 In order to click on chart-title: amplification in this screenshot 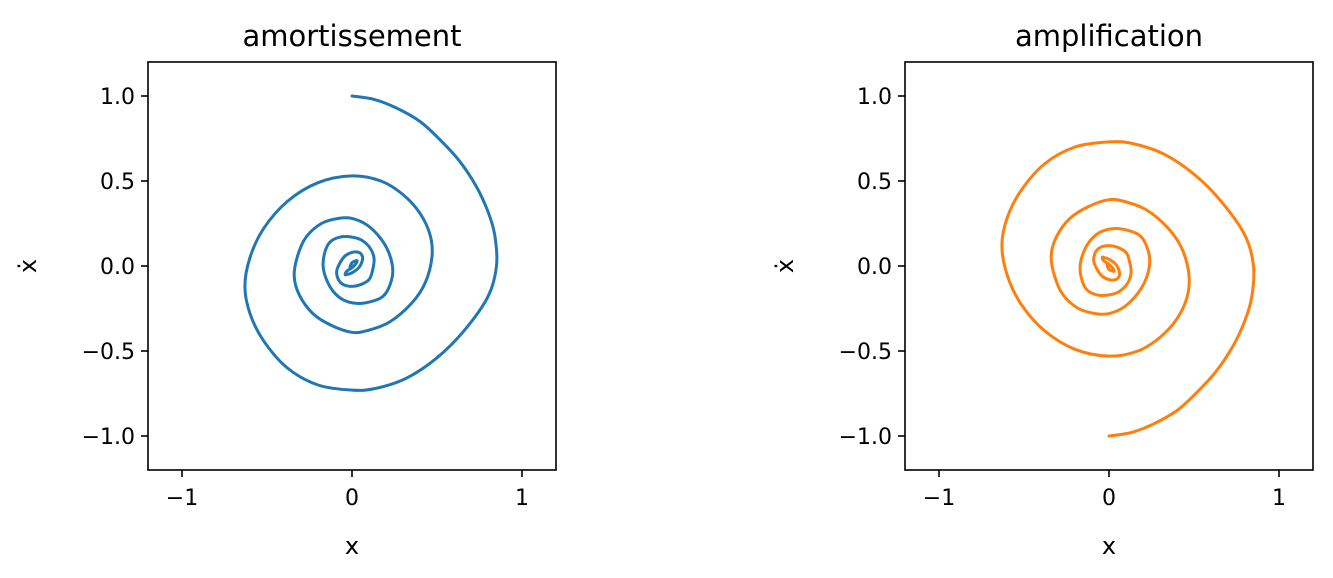, I will do `click(1109, 36)`.